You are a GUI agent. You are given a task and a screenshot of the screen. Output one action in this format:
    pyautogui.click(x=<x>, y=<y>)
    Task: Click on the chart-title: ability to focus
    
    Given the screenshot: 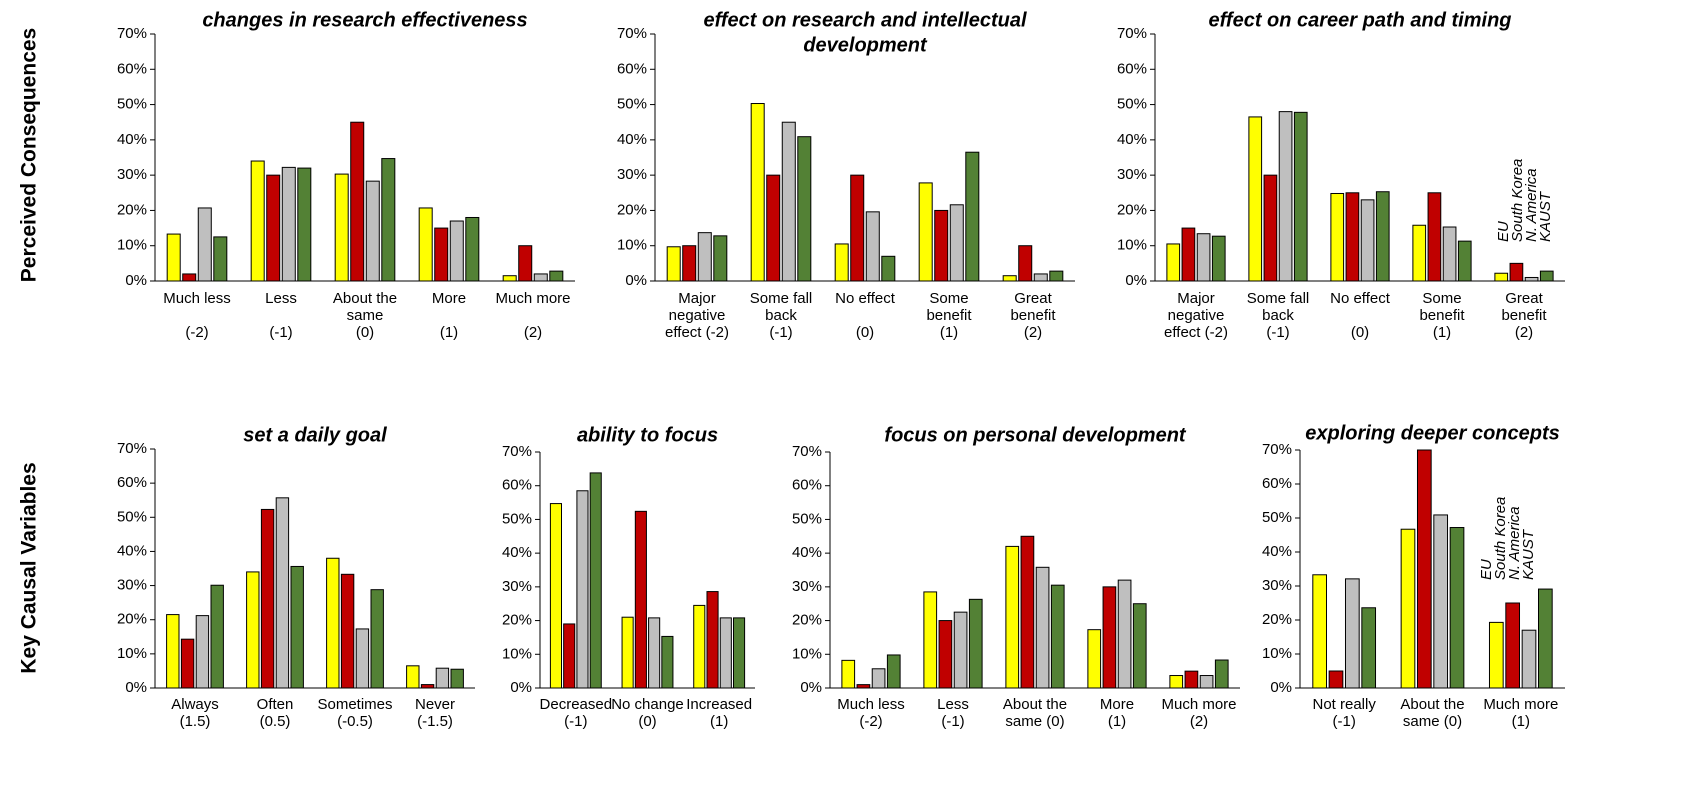 What is the action you would take?
    pyautogui.click(x=647, y=435)
    